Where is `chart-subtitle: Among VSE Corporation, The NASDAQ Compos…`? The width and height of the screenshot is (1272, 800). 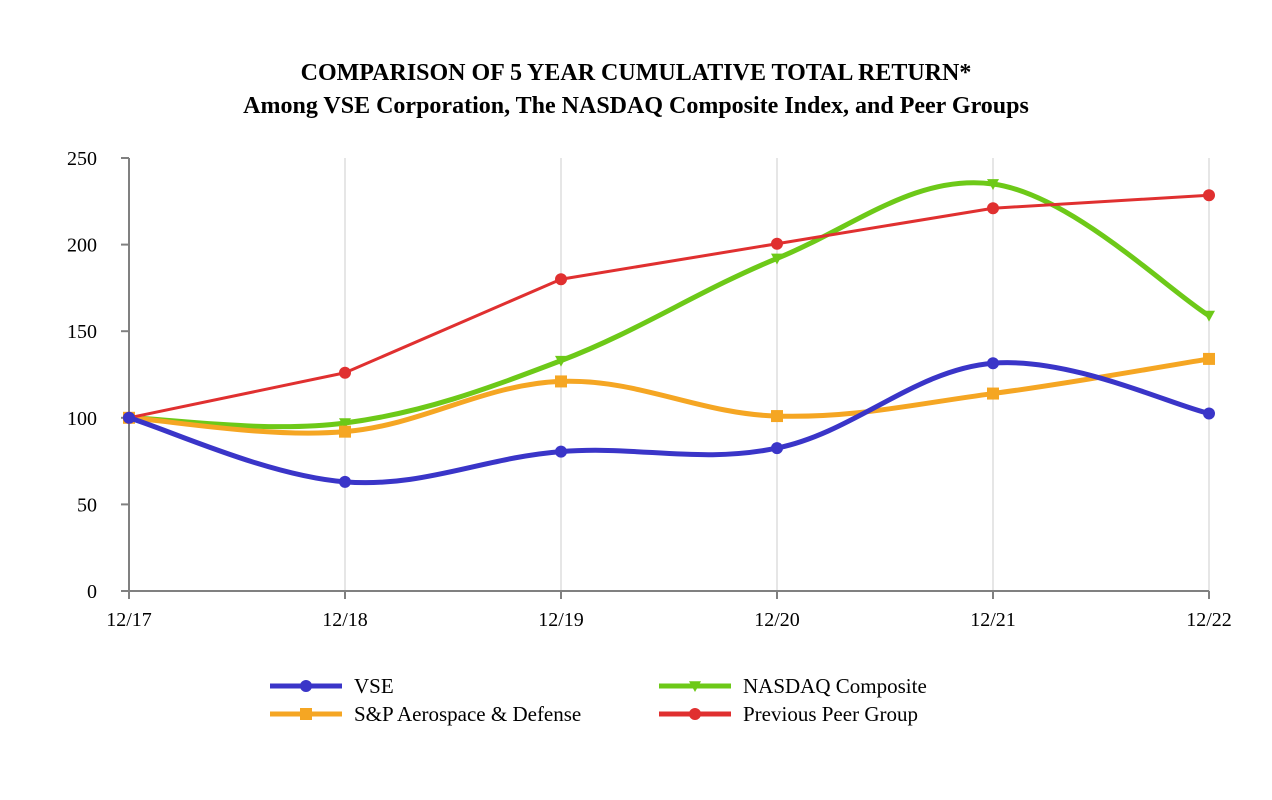 chart-subtitle: Among VSE Corporation, The NASDAQ Compos… is located at coordinates (636, 106).